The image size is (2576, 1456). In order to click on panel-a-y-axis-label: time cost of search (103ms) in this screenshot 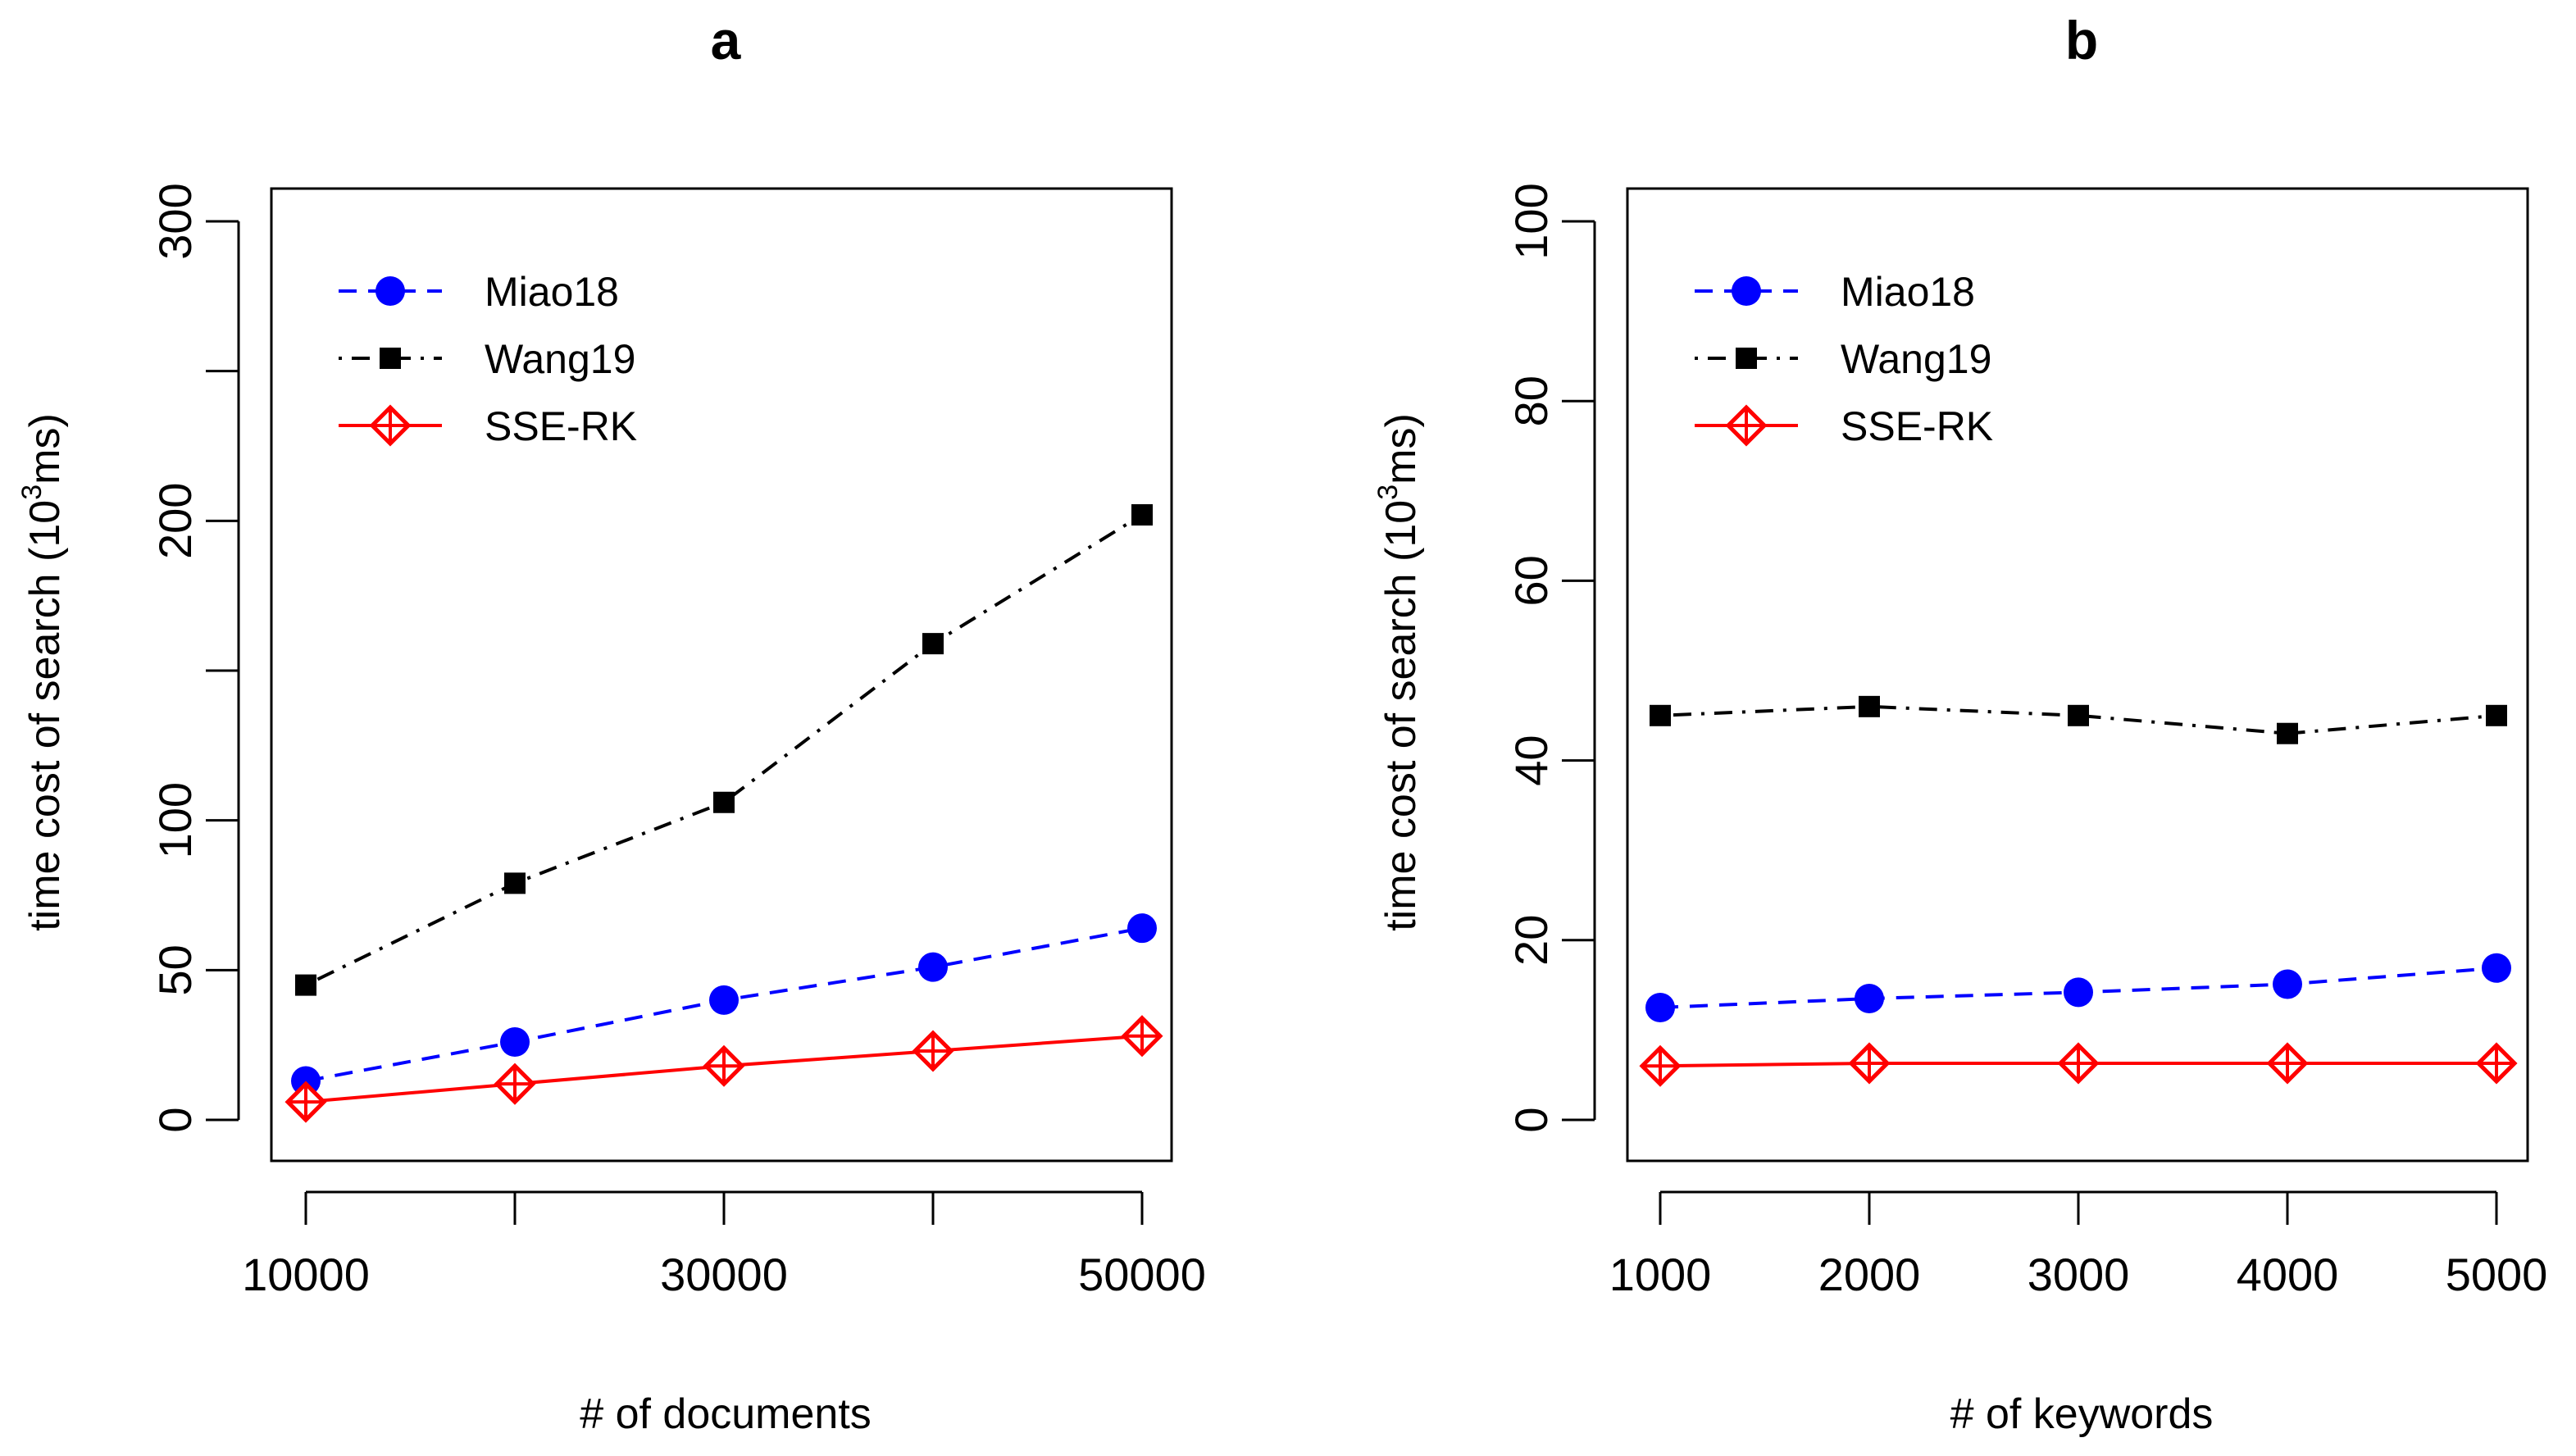, I will do `click(42, 672)`.